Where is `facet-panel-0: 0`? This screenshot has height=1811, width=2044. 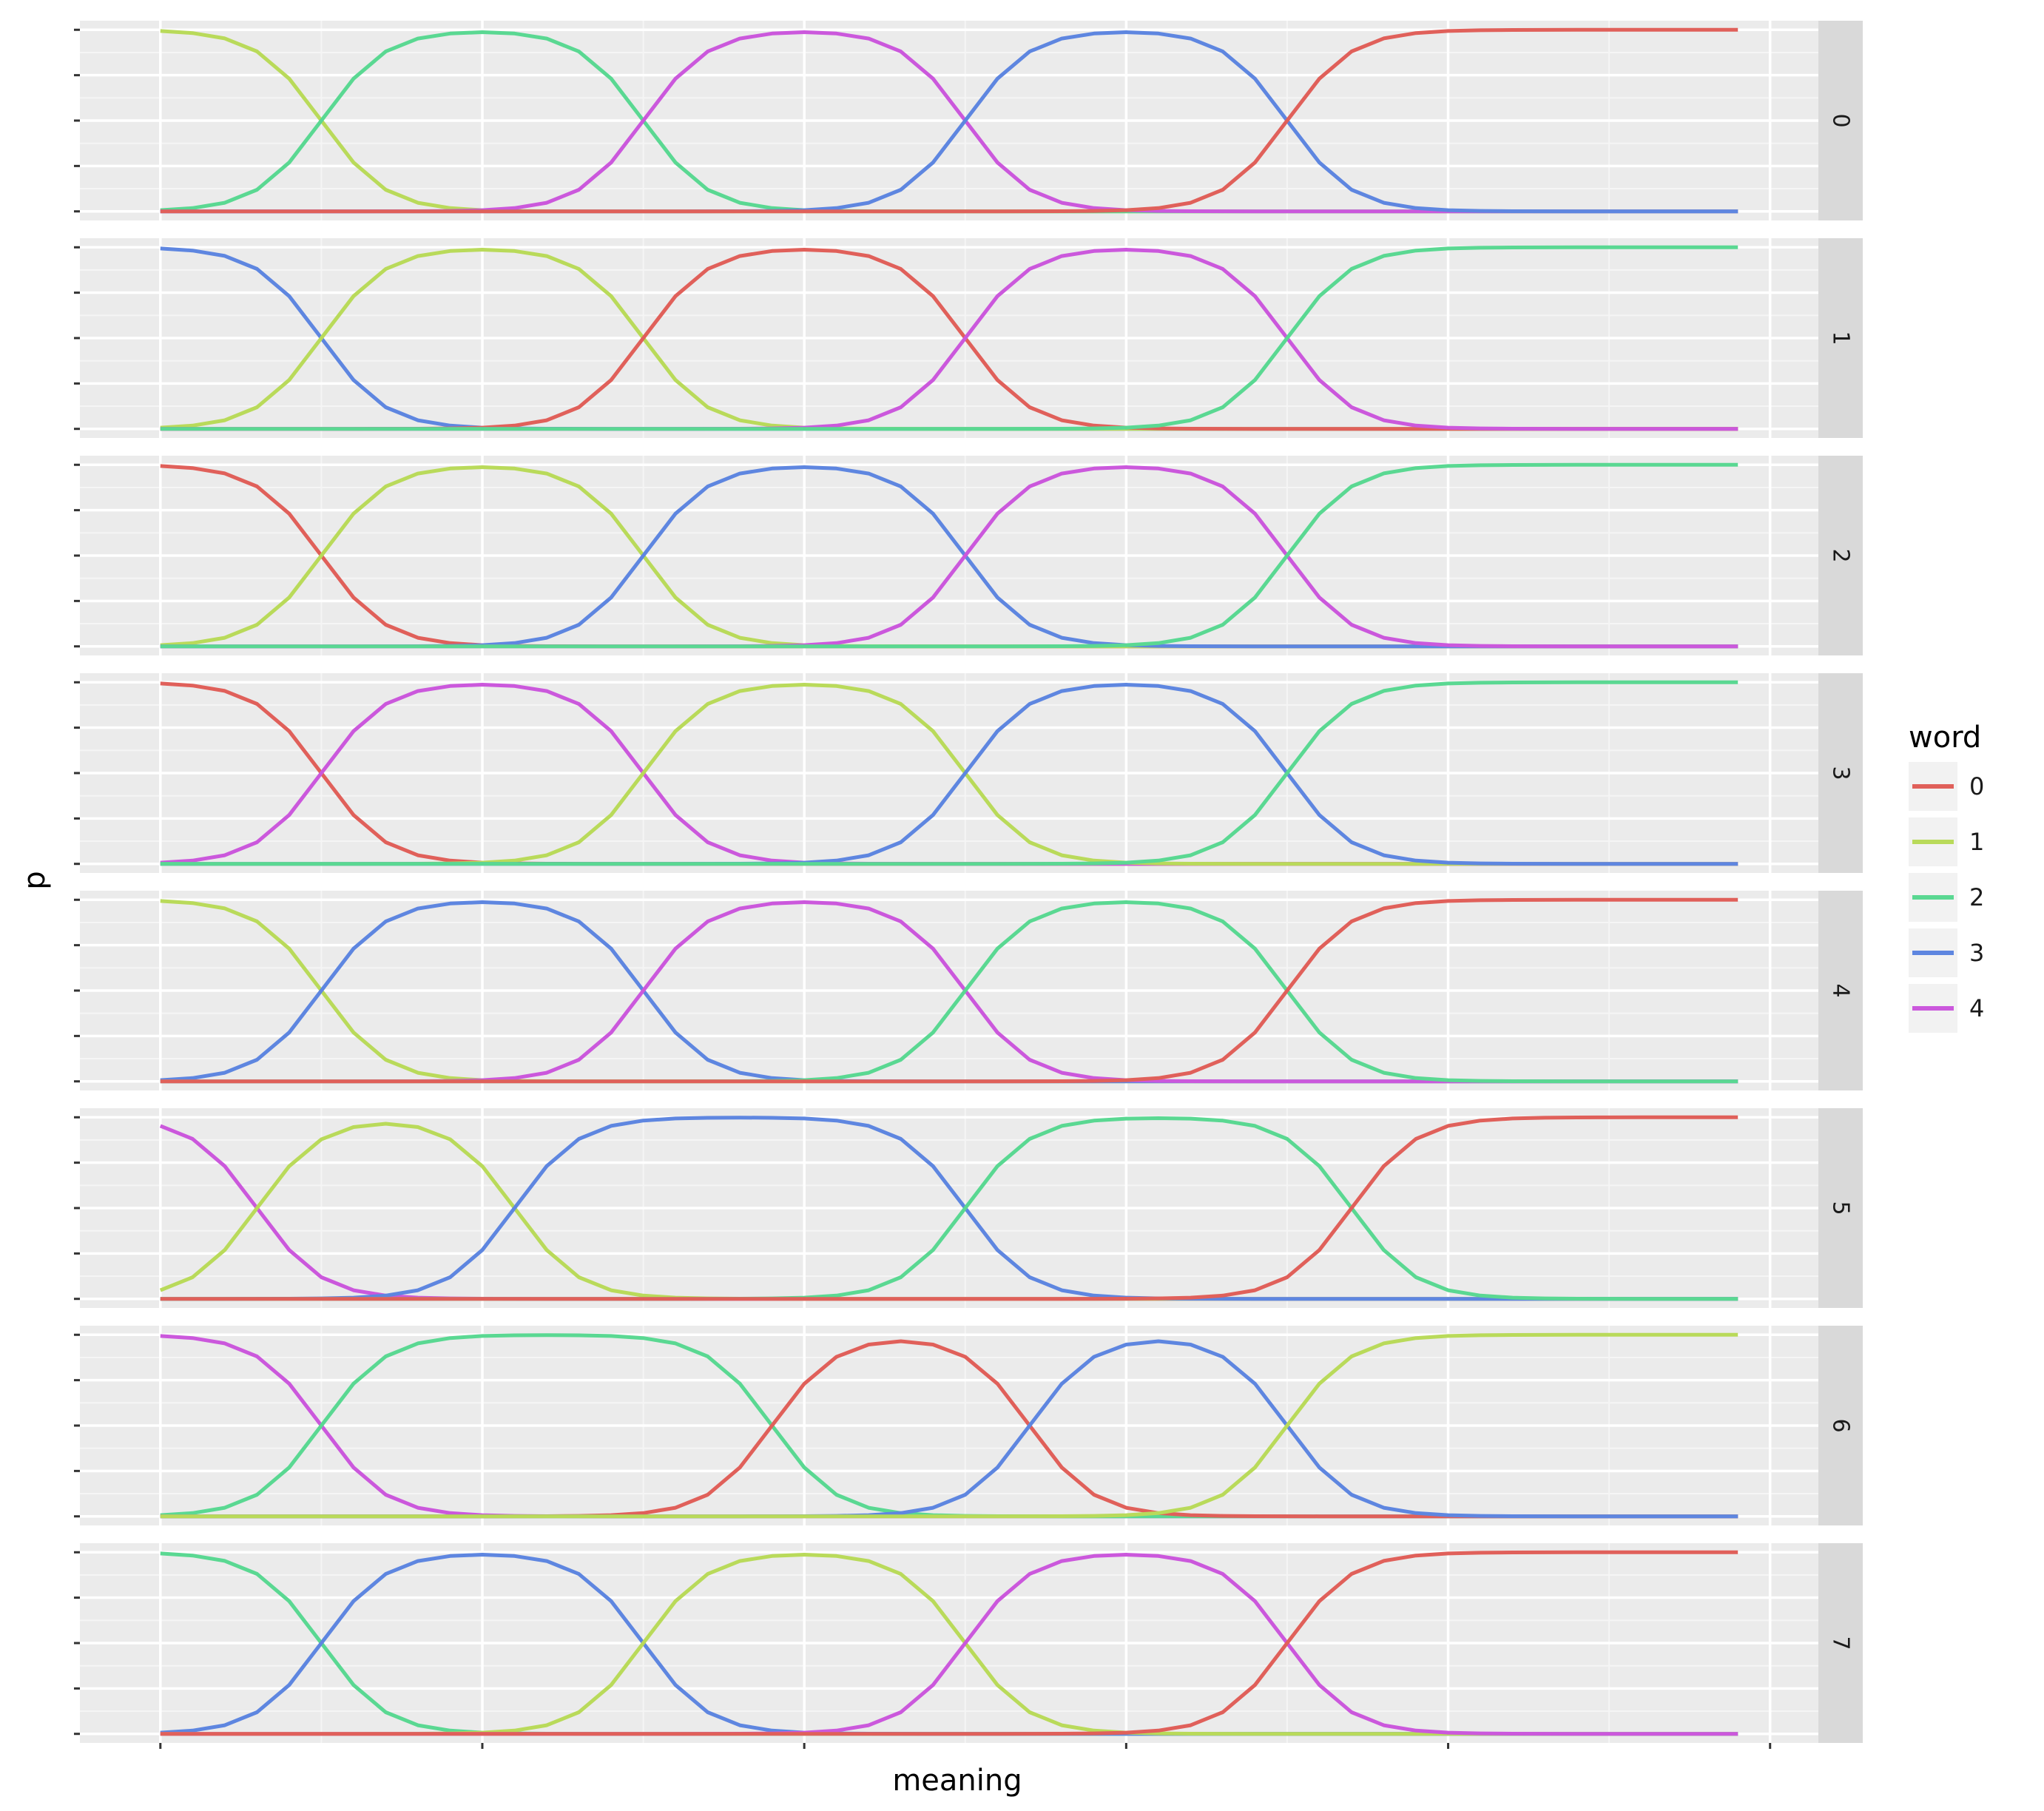
facet-panel-0: 0 is located at coordinates (969, 120).